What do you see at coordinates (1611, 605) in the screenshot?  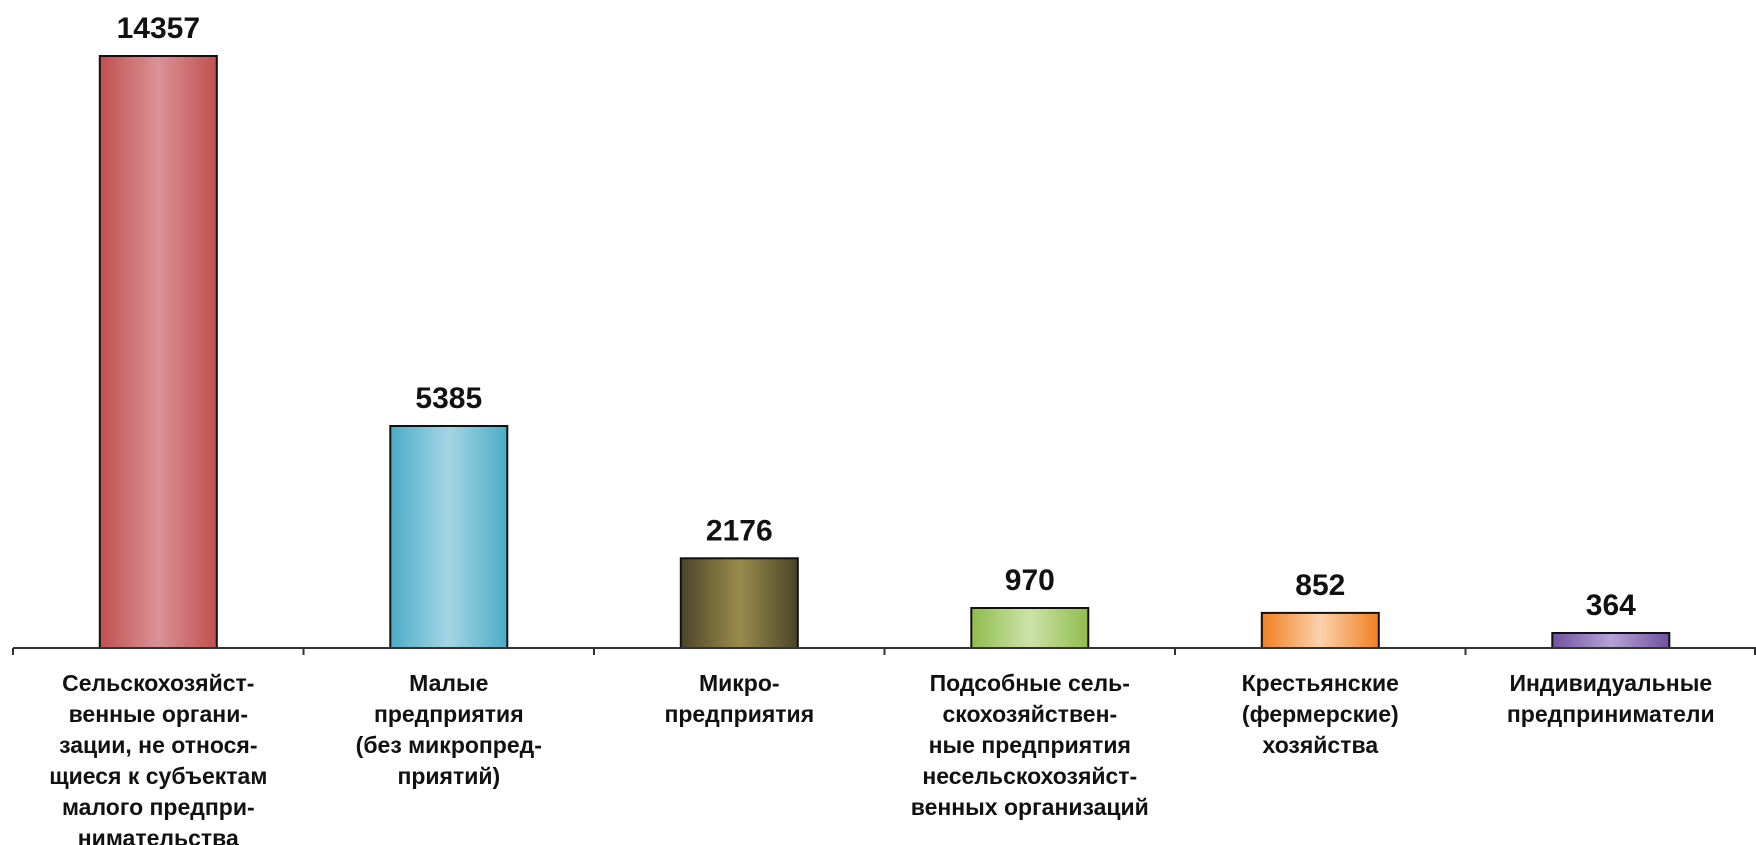 I see `data-label-6: 364` at bounding box center [1611, 605].